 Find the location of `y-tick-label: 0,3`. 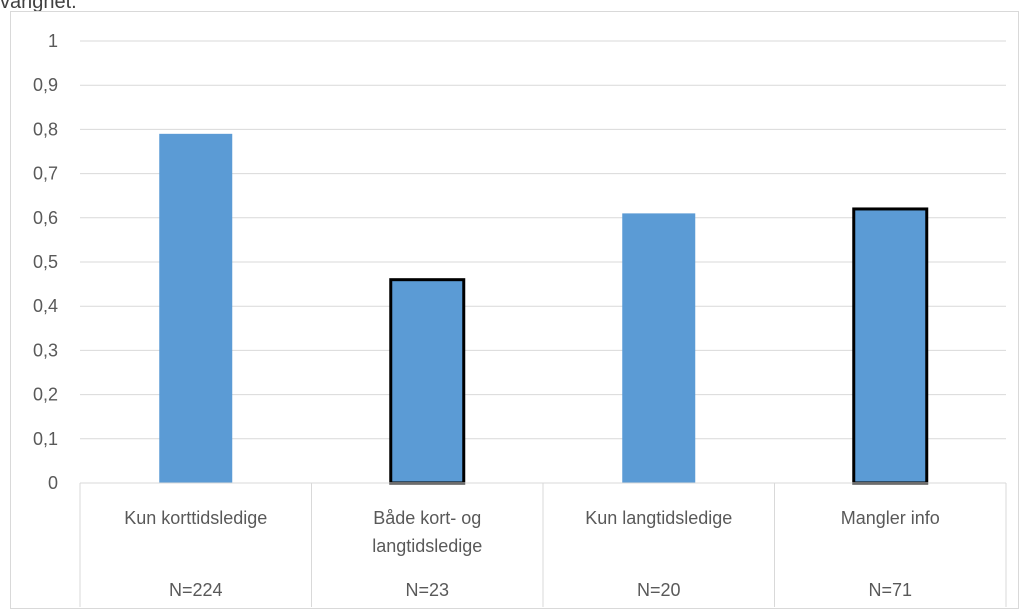

y-tick-label: 0,3 is located at coordinates (45, 350).